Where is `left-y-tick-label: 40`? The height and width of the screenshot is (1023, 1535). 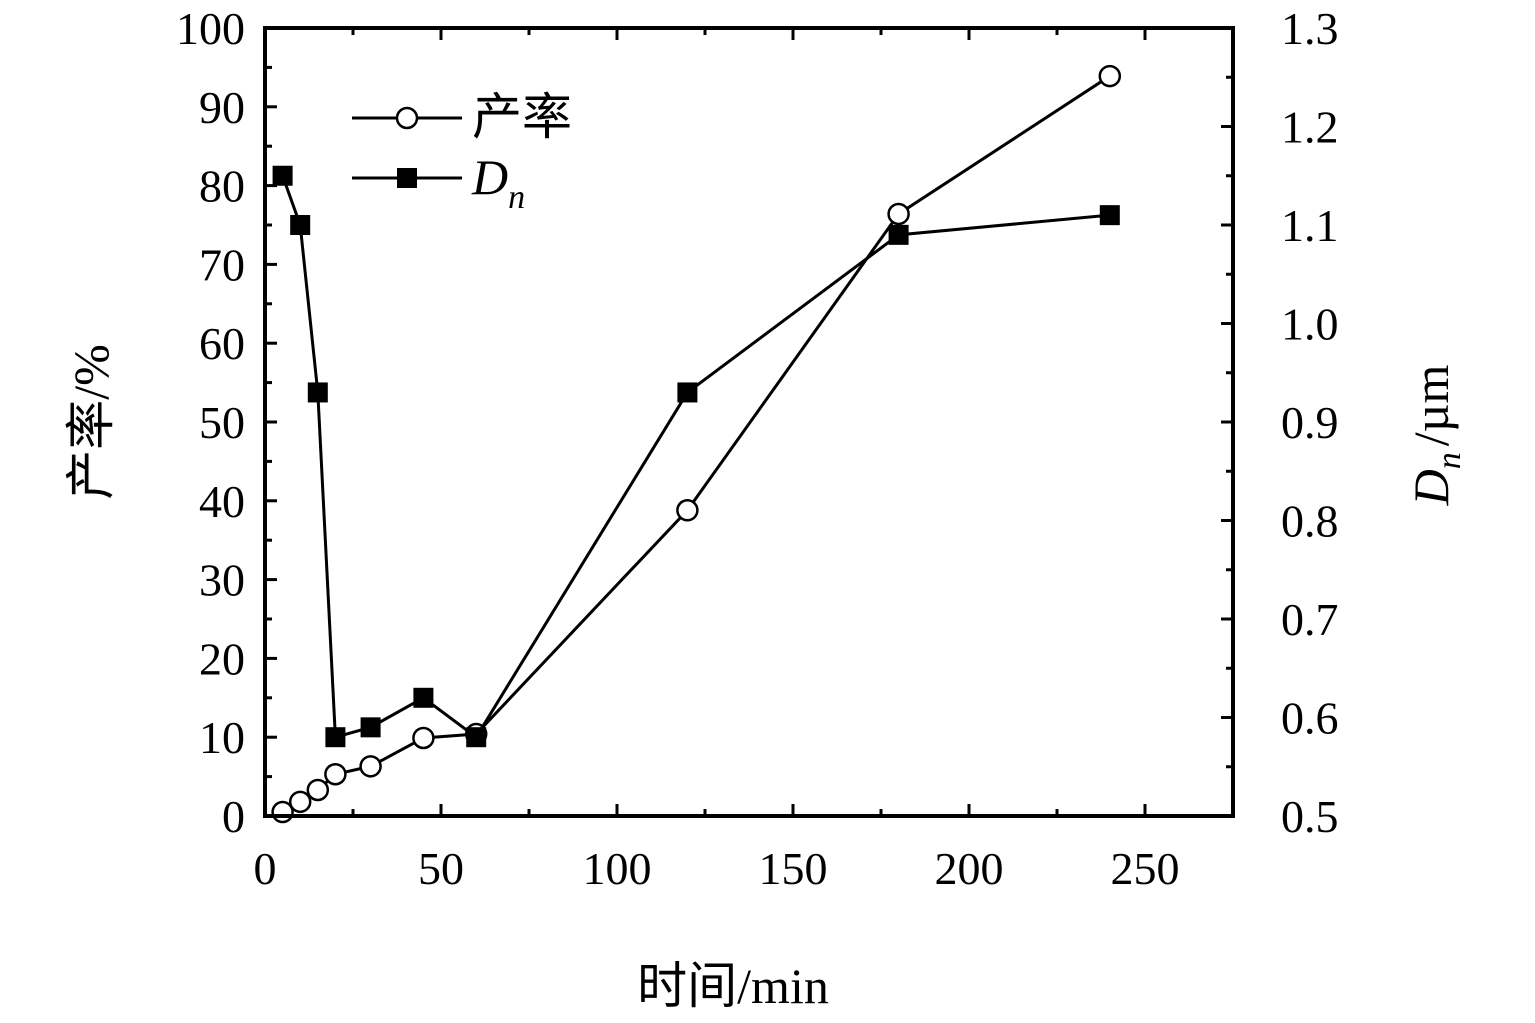
left-y-tick-label: 40 is located at coordinates (222, 501).